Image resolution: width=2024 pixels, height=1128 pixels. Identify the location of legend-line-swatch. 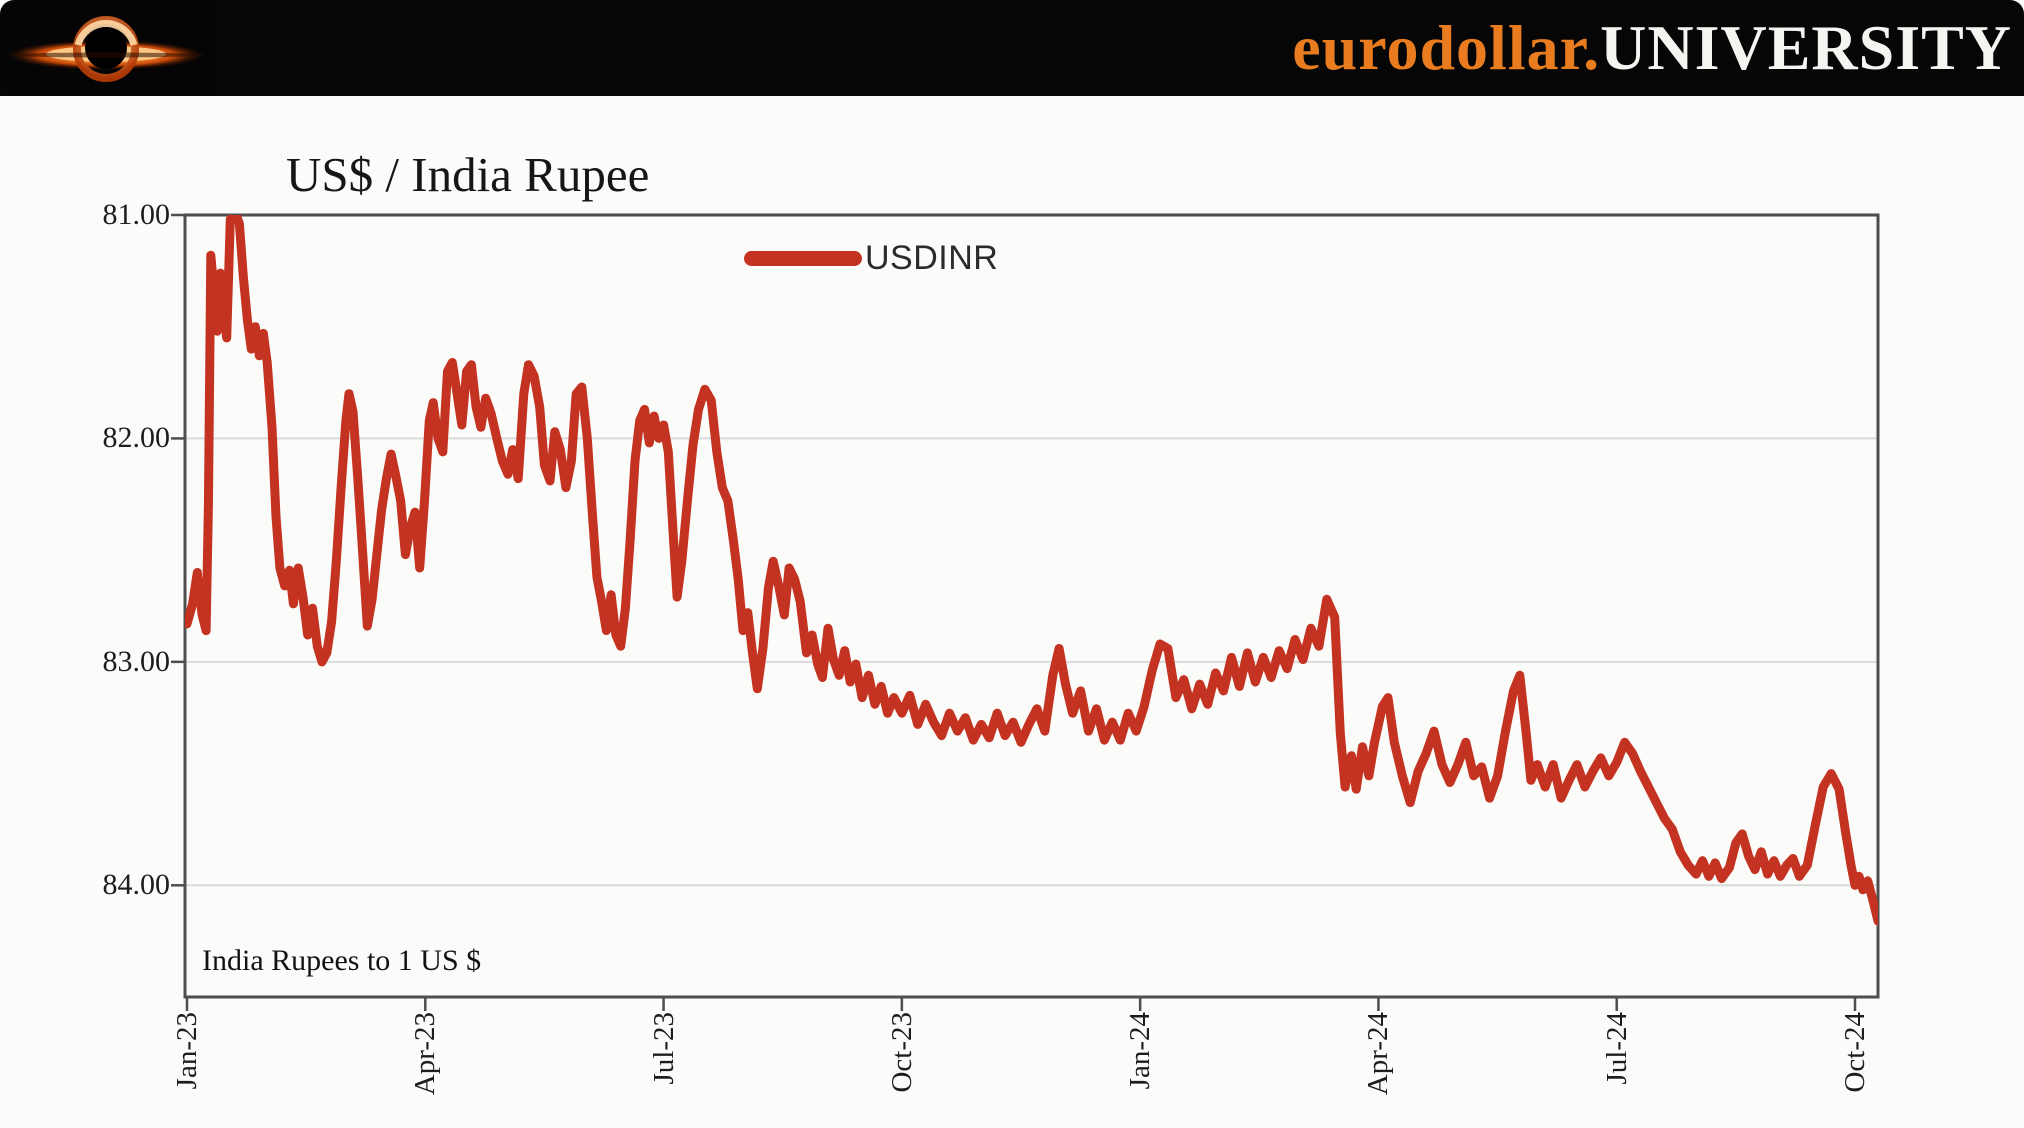
(803, 258).